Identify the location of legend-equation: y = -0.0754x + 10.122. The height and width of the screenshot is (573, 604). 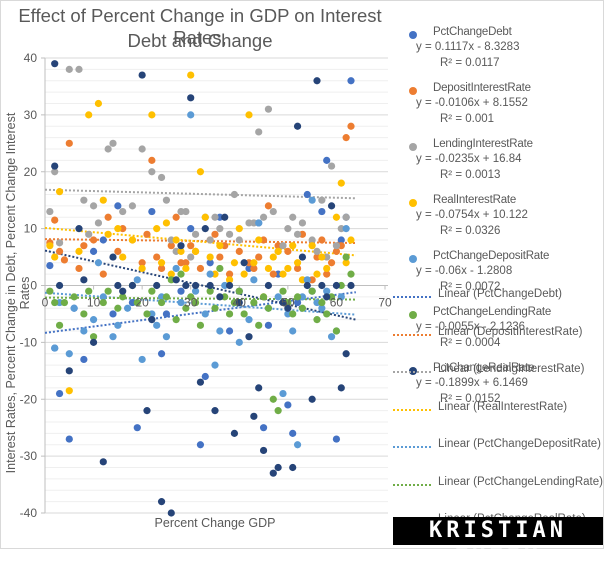
(472, 215).